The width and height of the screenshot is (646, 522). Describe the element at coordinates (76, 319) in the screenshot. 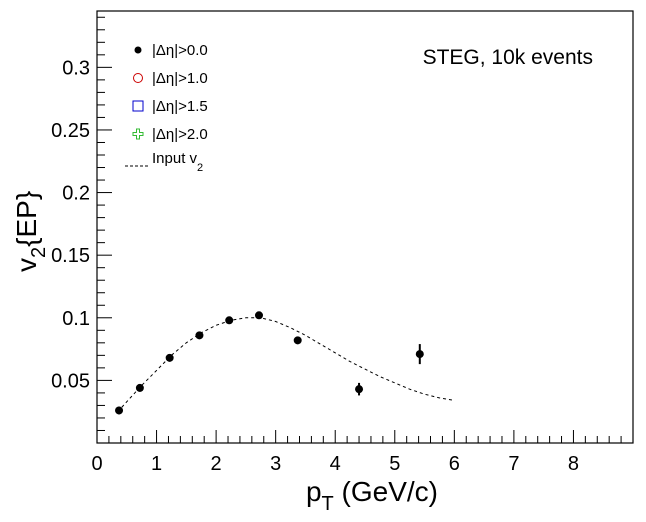

I see `y-tick-label: 0.1` at that location.